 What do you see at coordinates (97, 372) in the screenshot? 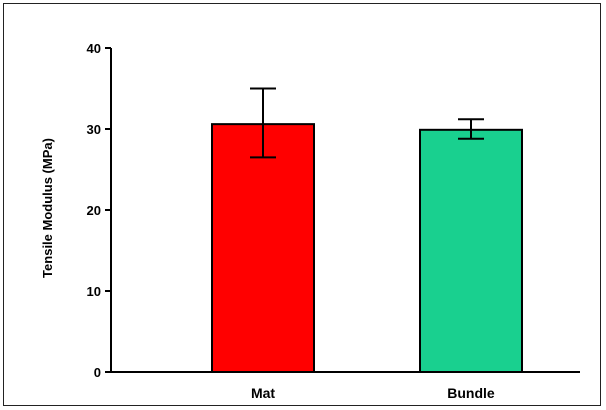
I see `y-tick-label: 0` at bounding box center [97, 372].